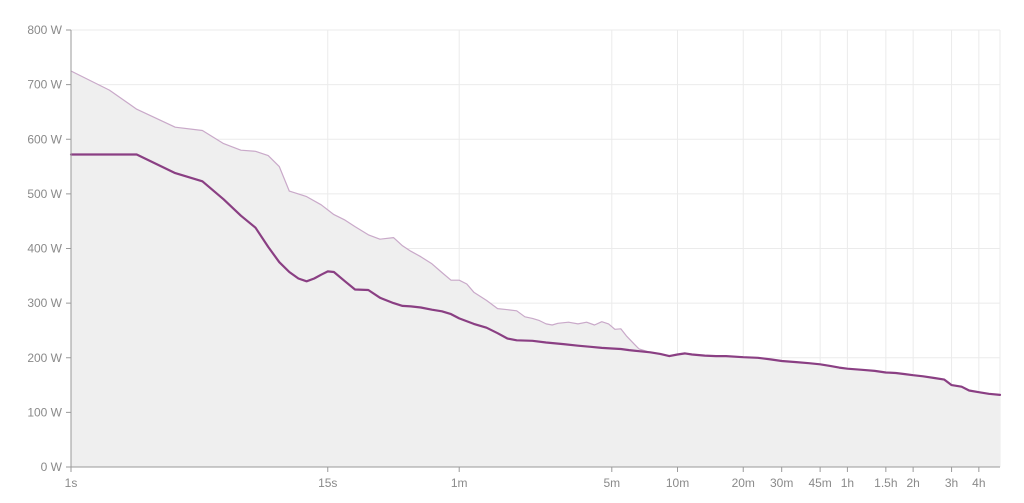 The width and height of the screenshot is (1024, 503). Describe the element at coordinates (327, 483) in the screenshot. I see `x-tick-label: 15s` at that location.